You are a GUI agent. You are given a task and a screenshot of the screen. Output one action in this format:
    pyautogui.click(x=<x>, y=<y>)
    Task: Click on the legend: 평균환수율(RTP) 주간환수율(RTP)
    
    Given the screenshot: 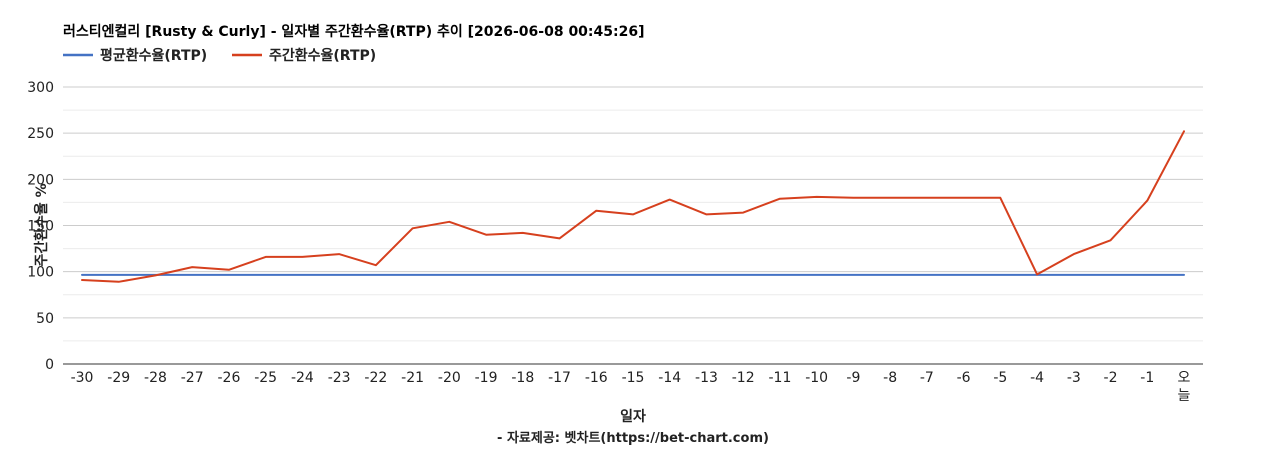 What is the action you would take?
    pyautogui.click(x=219, y=55)
    